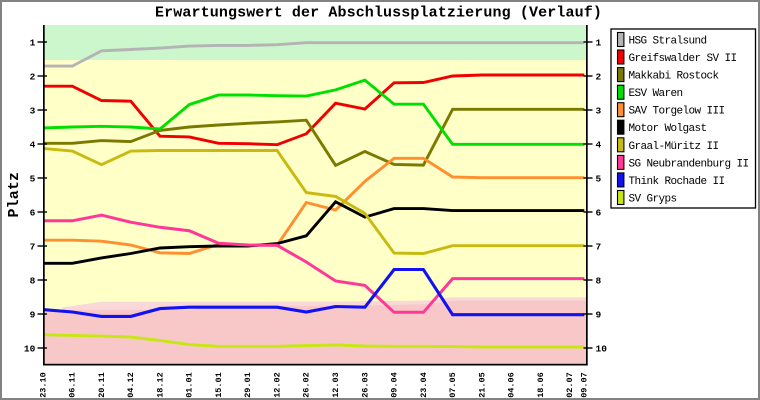 The image size is (760, 400). Describe the element at coordinates (683, 59) in the screenshot. I see `svg-text: Greifswalder SV II` at that location.